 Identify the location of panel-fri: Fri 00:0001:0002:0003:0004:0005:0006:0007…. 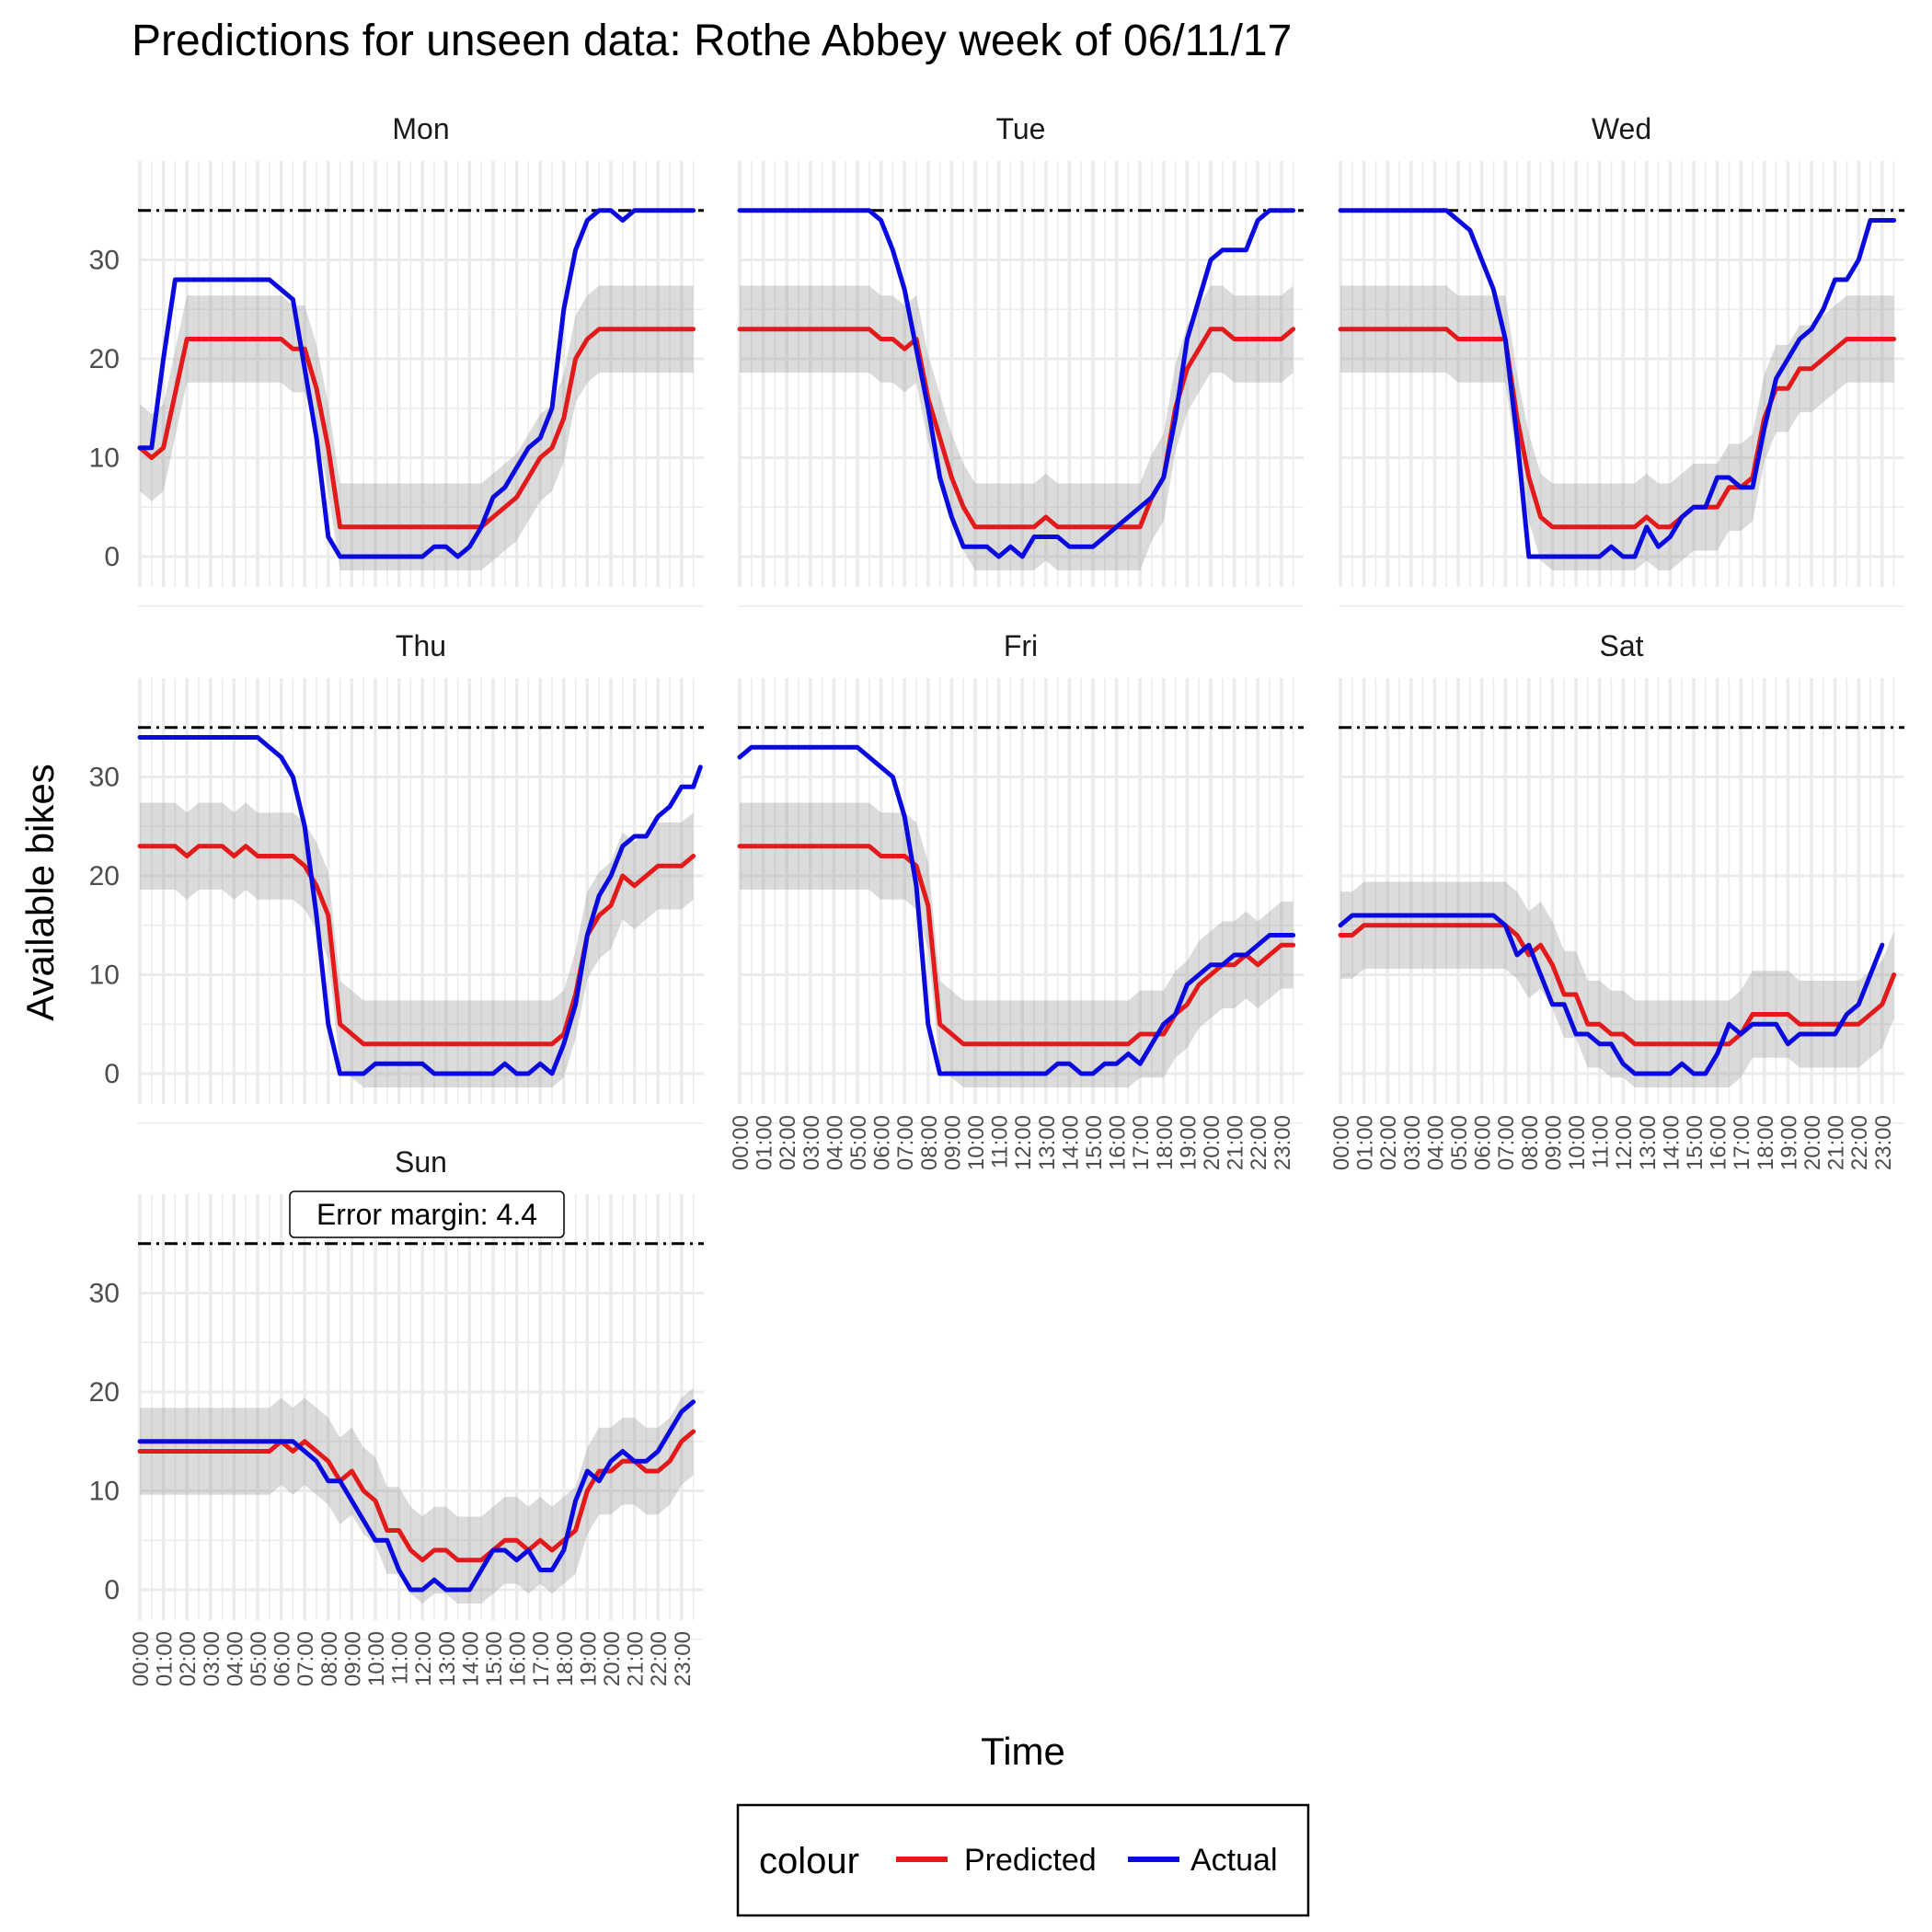
(1016, 899).